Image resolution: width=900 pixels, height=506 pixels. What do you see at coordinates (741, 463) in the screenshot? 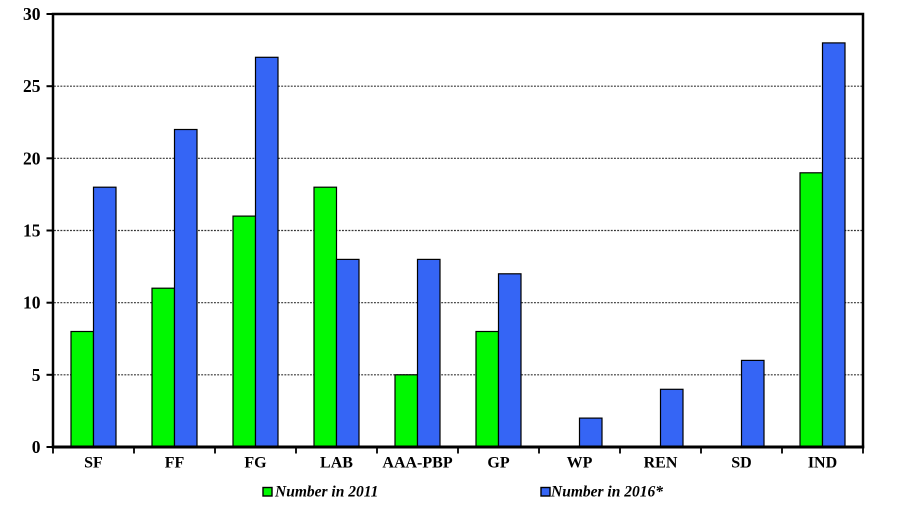
I see `svg-text: SD` at bounding box center [741, 463].